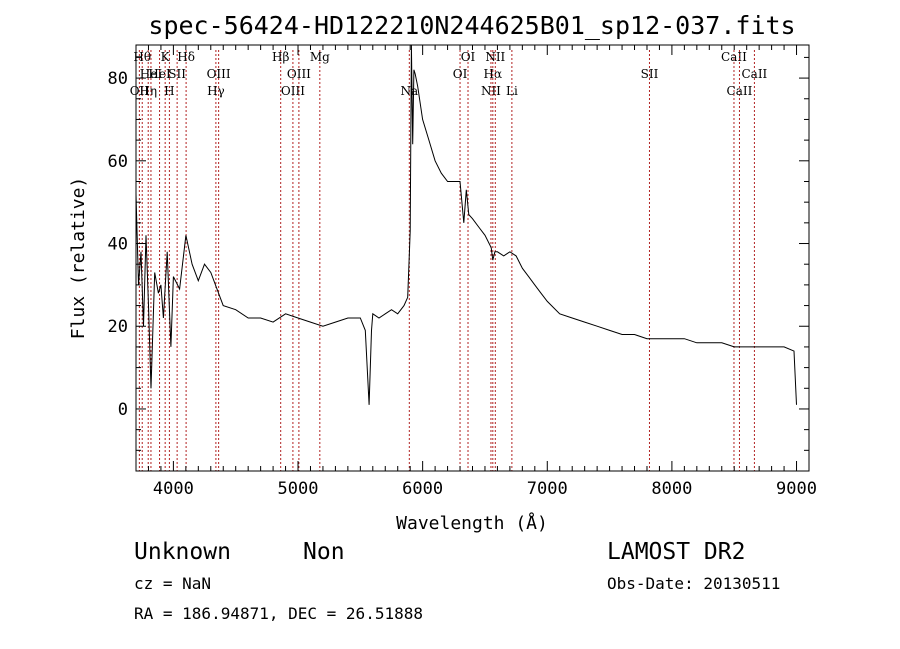 The height and width of the screenshot is (649, 900). What do you see at coordinates (216, 91) in the screenshot?
I see `spectral-line-label: Hγ` at bounding box center [216, 91].